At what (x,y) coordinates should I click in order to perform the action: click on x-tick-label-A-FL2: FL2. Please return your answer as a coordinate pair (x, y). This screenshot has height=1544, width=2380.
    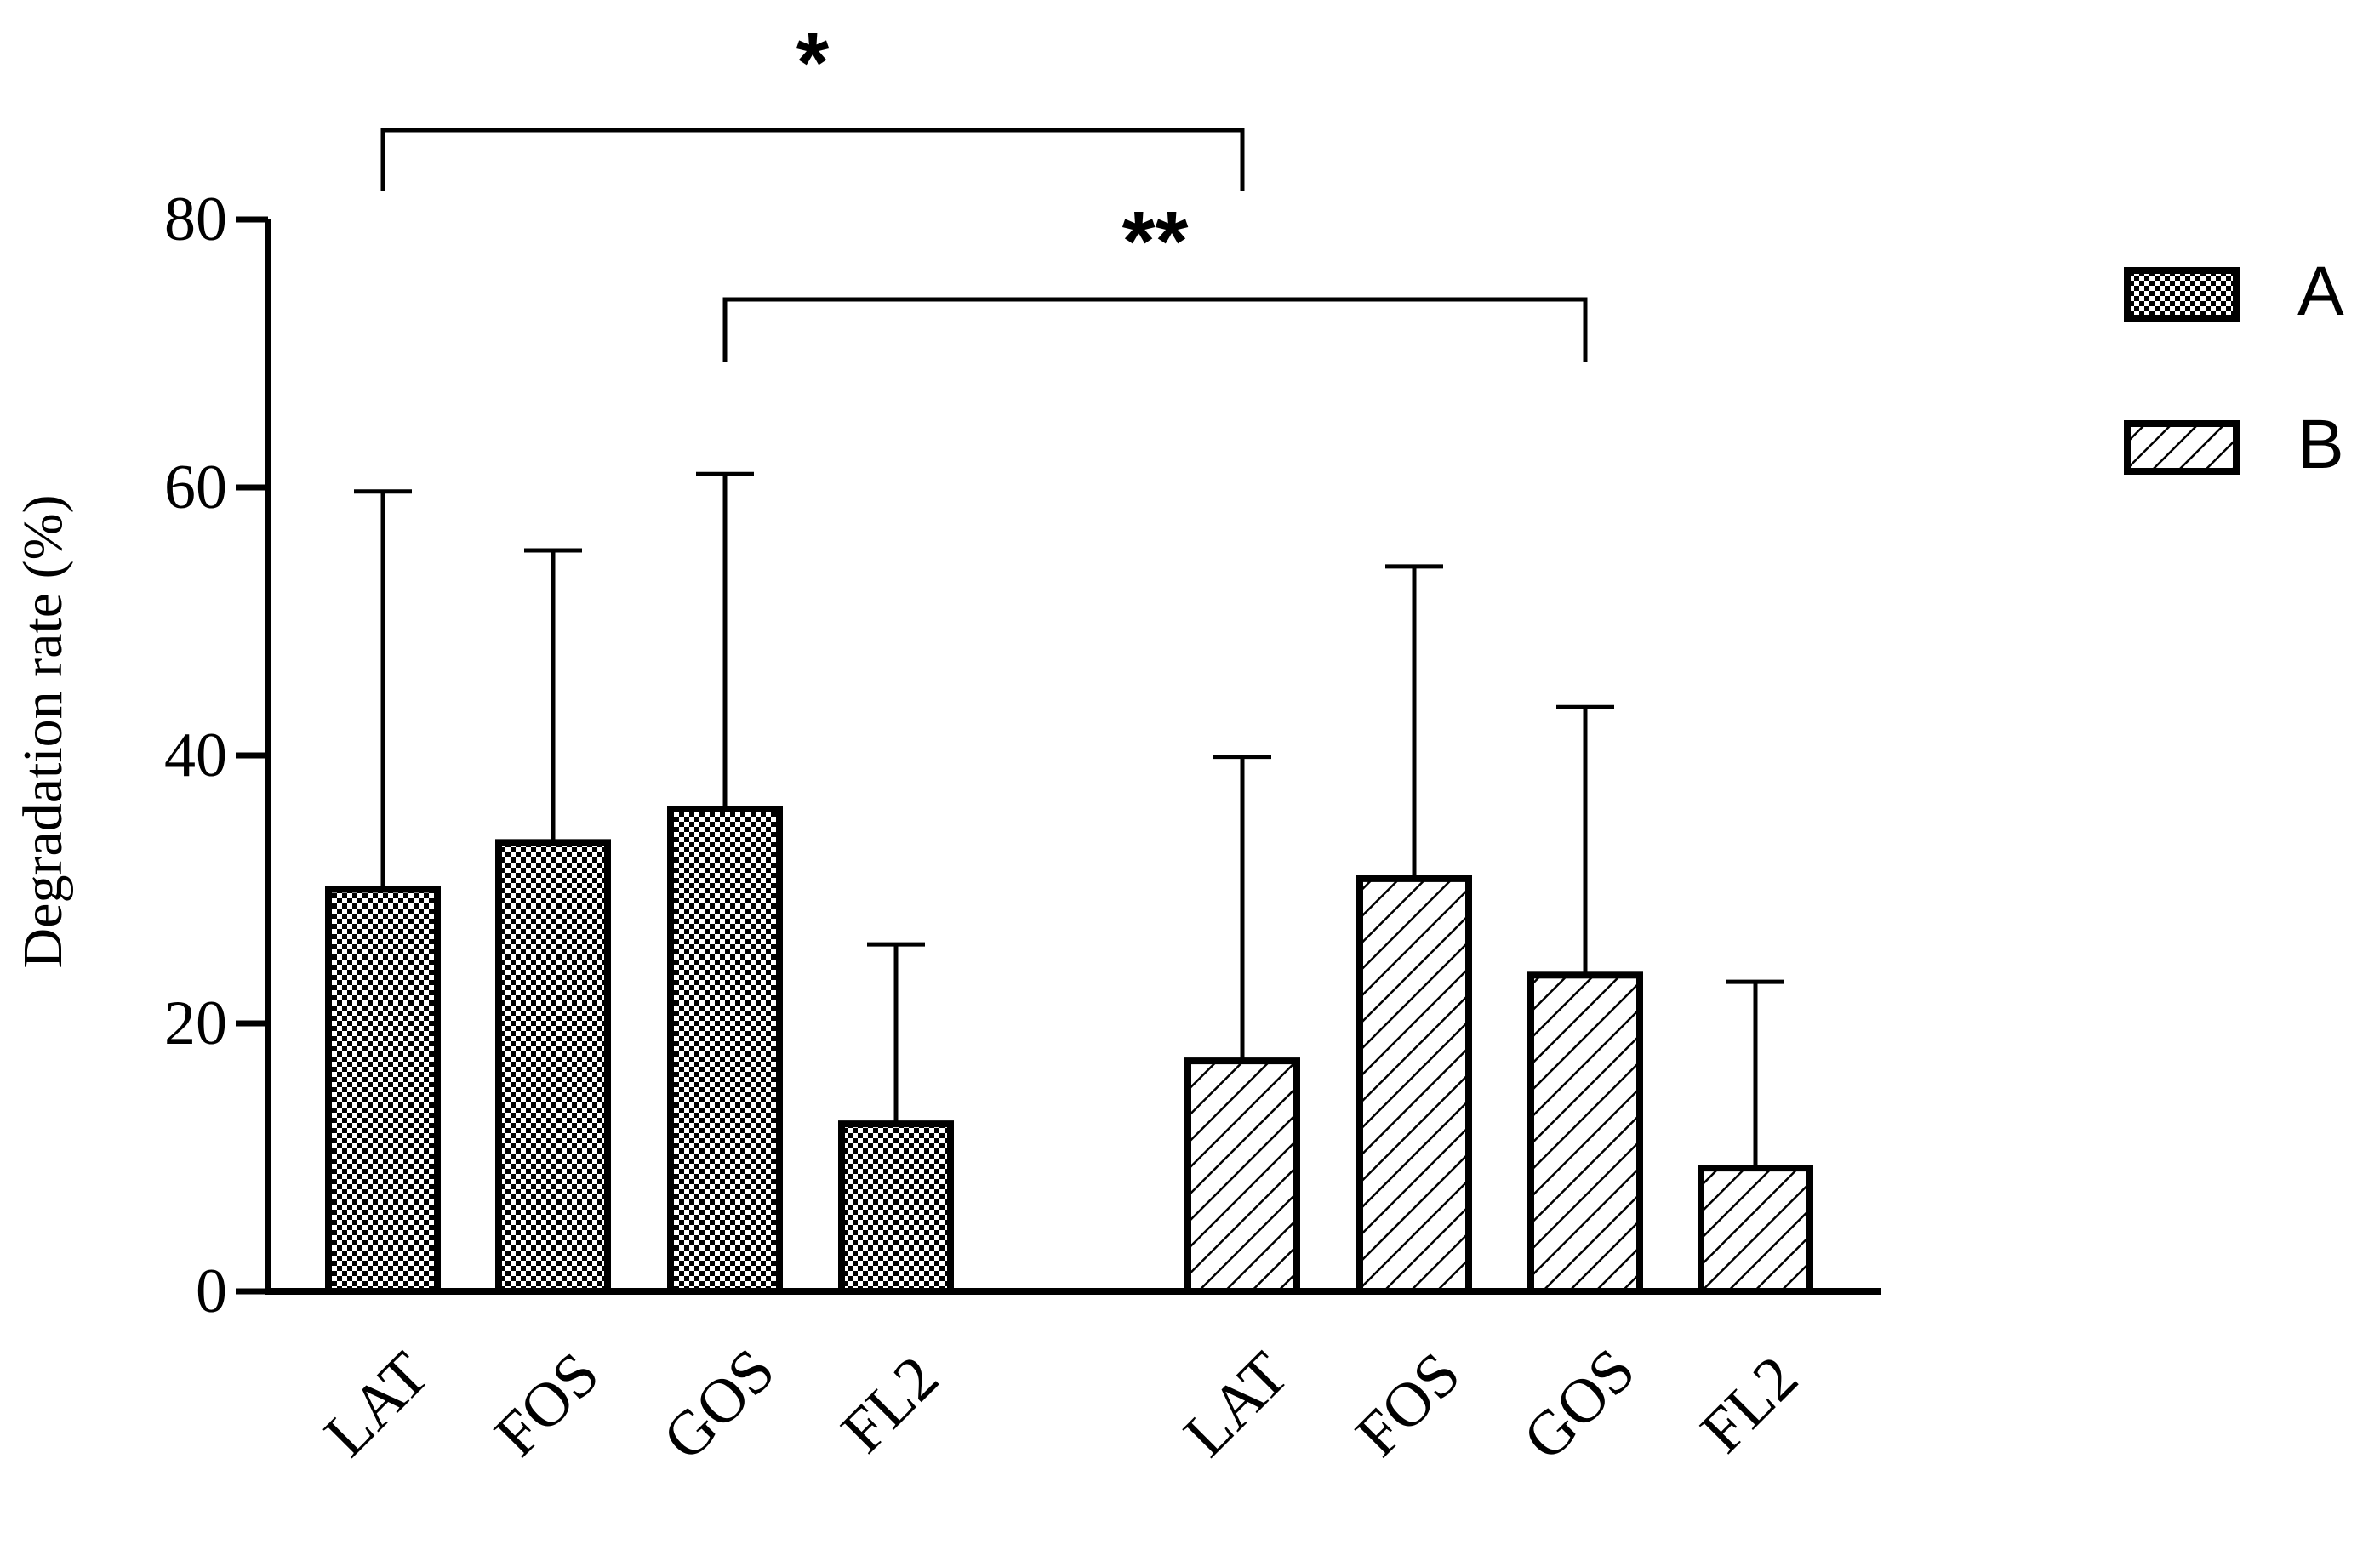
    Looking at the image, I should click on (889, 1404).